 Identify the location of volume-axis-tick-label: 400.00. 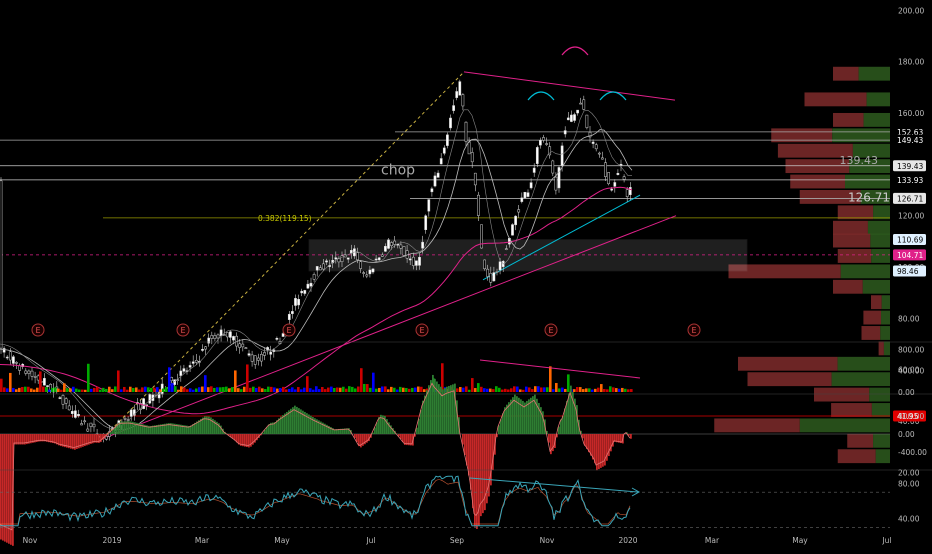
(911, 371).